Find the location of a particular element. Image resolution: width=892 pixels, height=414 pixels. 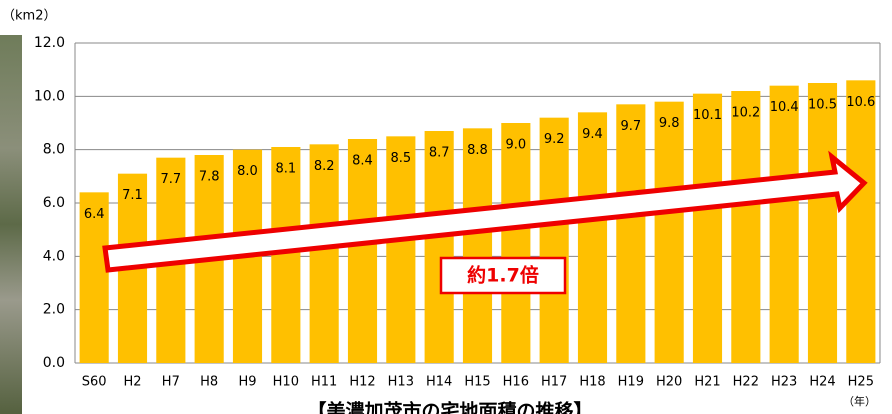

chart-title: 【美濃加茂市の宅地面積の推移】 is located at coordinates (449, 407).